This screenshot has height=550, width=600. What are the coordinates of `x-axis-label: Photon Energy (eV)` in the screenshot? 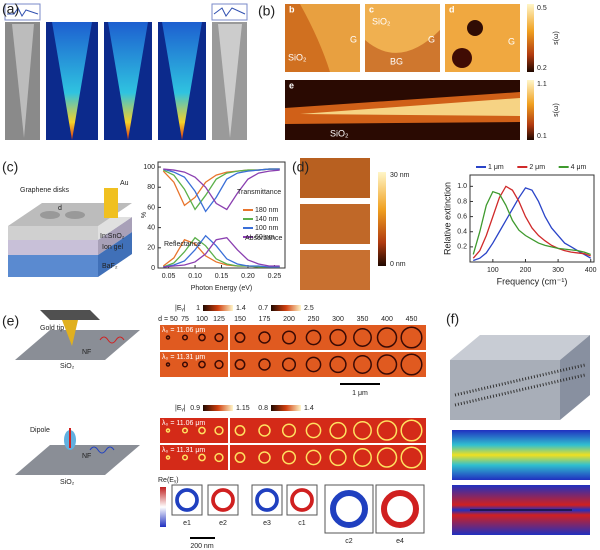 It's located at (221, 288).